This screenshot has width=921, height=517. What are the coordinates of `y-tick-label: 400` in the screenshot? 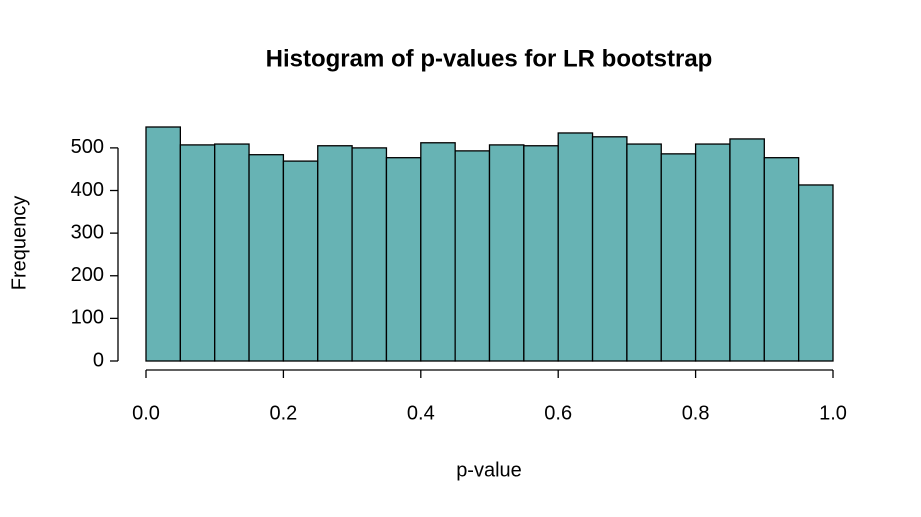 It's located at (87, 190).